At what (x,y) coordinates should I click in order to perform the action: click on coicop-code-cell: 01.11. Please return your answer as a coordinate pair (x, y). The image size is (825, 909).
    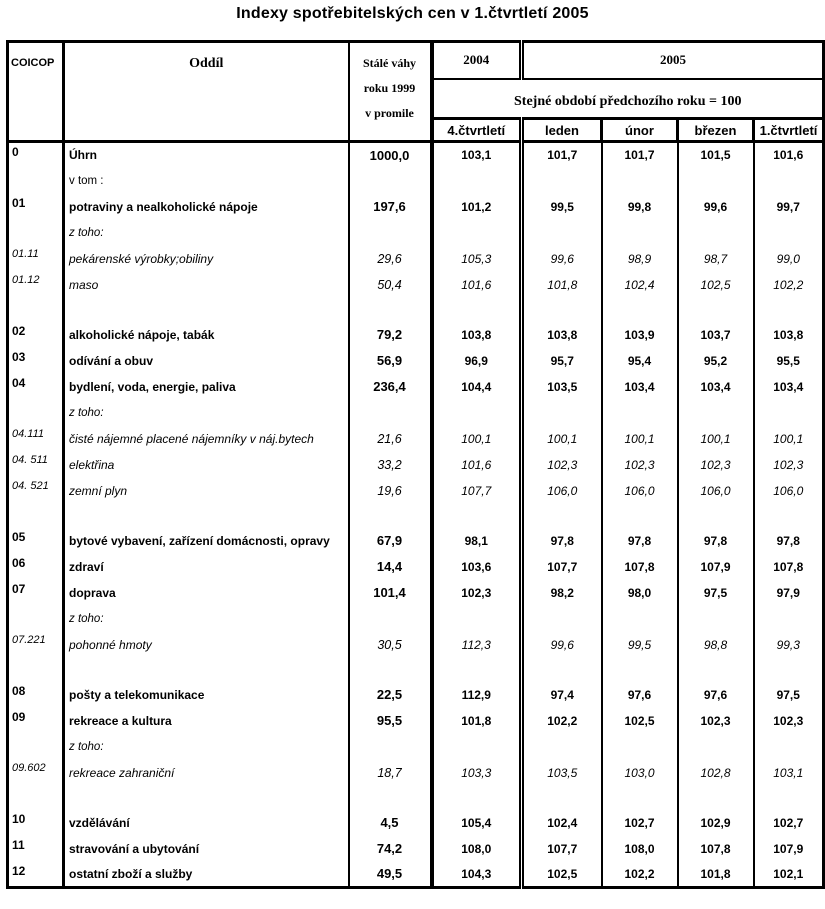
    Looking at the image, I should click on (36, 258).